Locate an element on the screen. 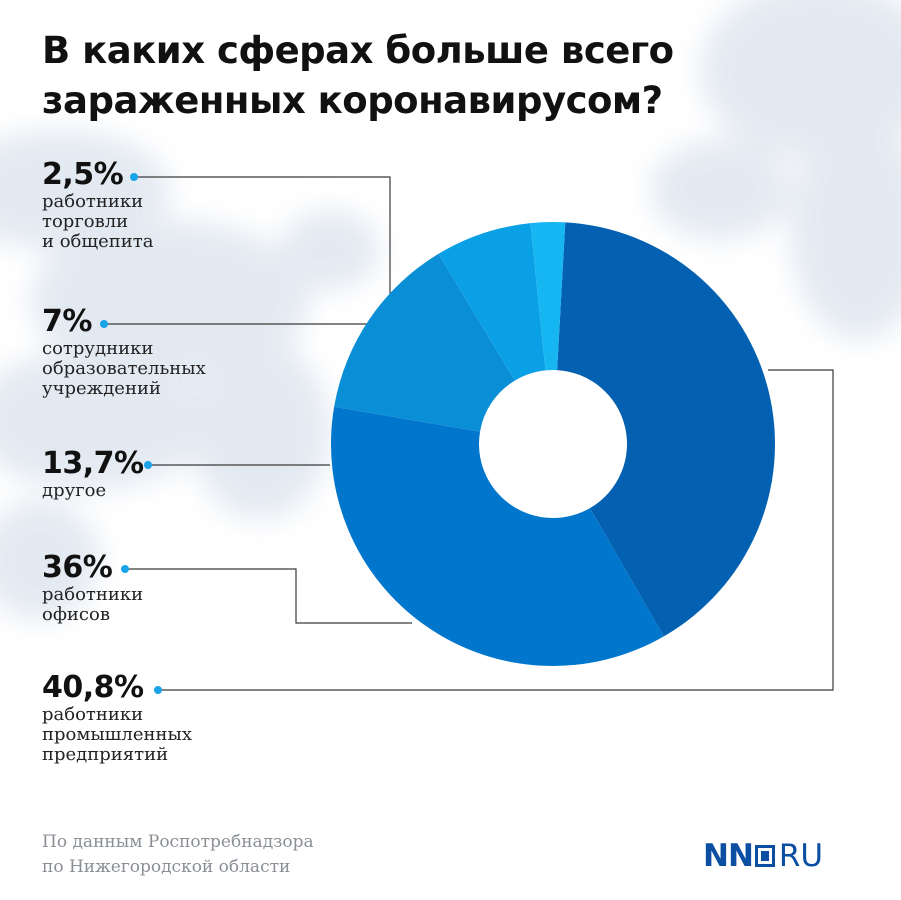 The width and height of the screenshot is (901, 900). dot-trade is located at coordinates (134, 177).